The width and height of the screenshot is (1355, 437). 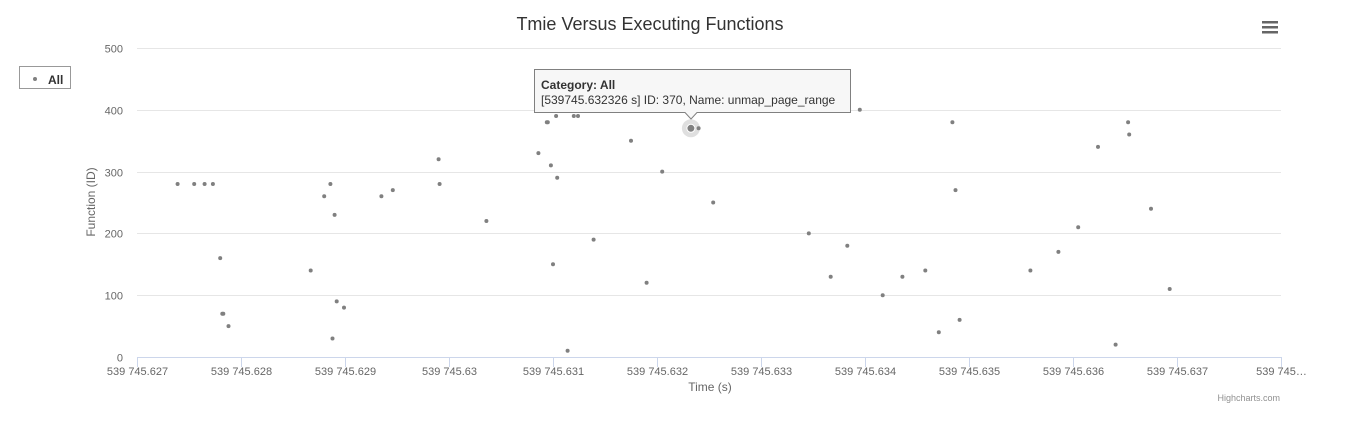 What do you see at coordinates (114, 50) in the screenshot?
I see `y-tick-label: 500` at bounding box center [114, 50].